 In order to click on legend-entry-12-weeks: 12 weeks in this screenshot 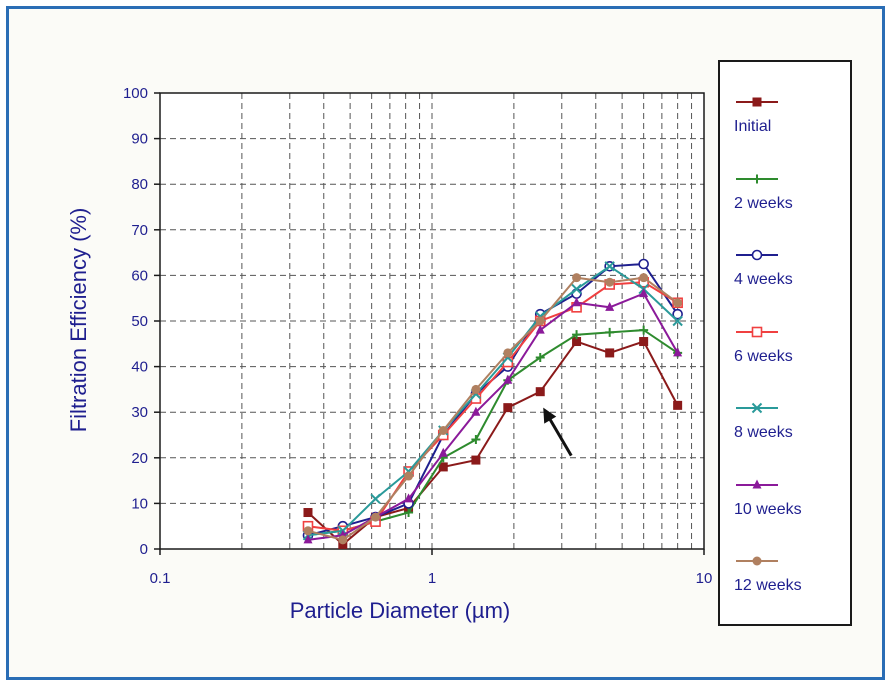, I will do `click(785, 567)`.